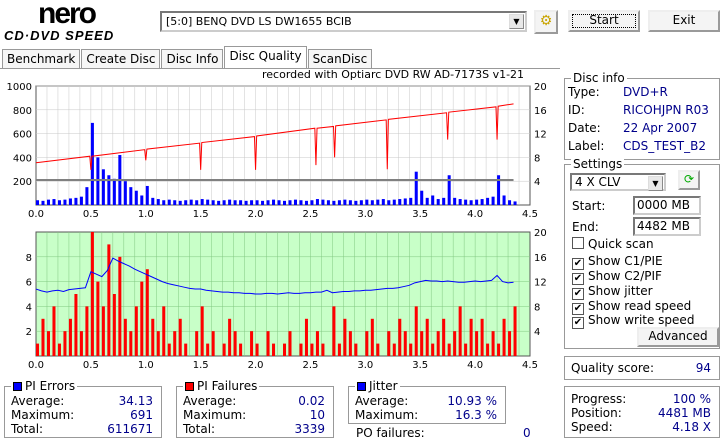  I want to click on speed-select: 4 X CLV ▼, so click(618, 182).